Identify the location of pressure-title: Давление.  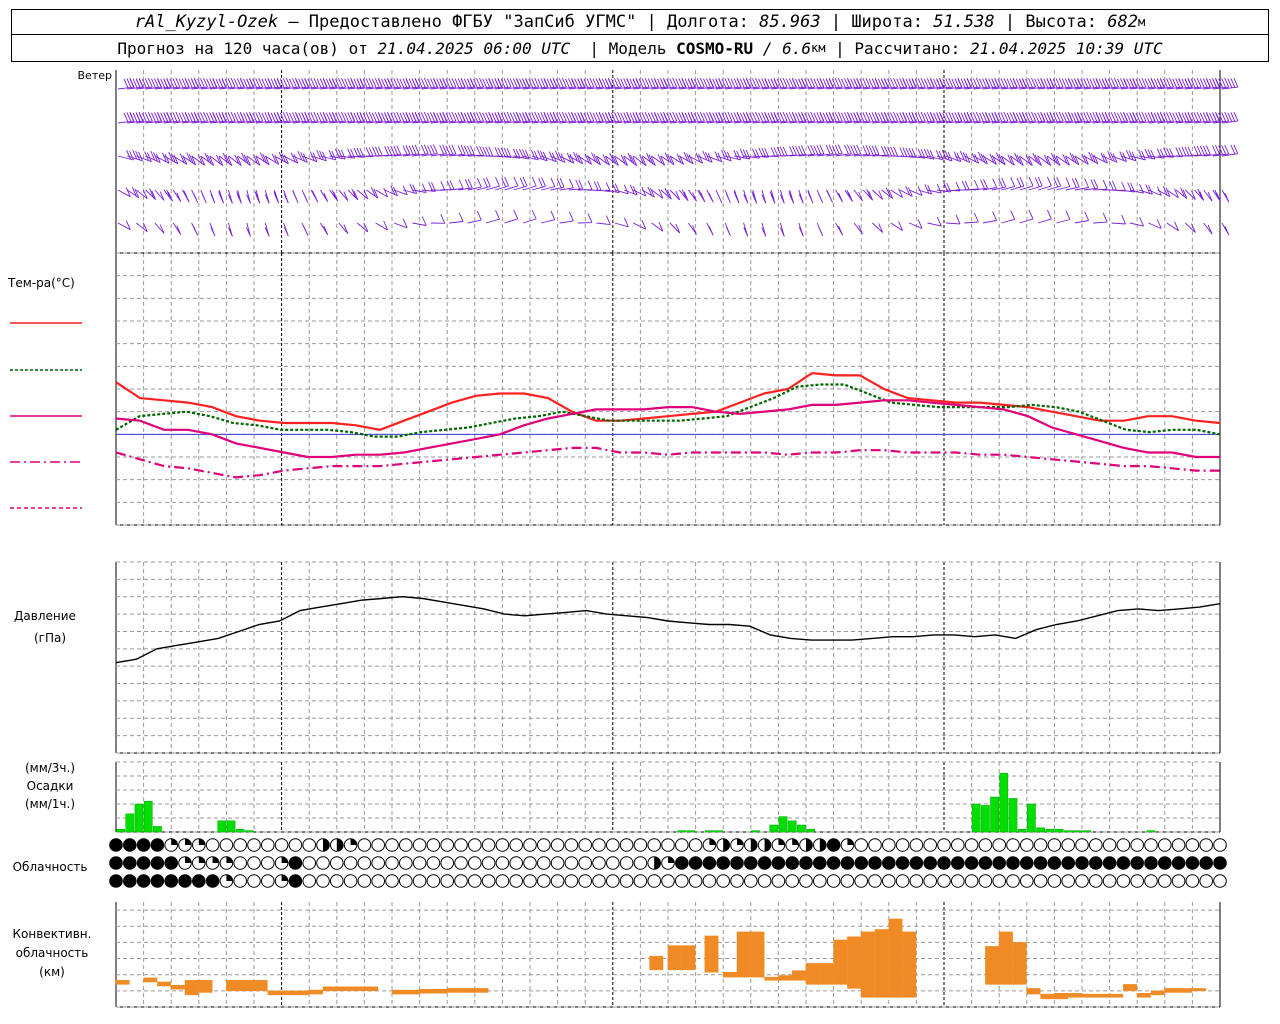
(45, 616).